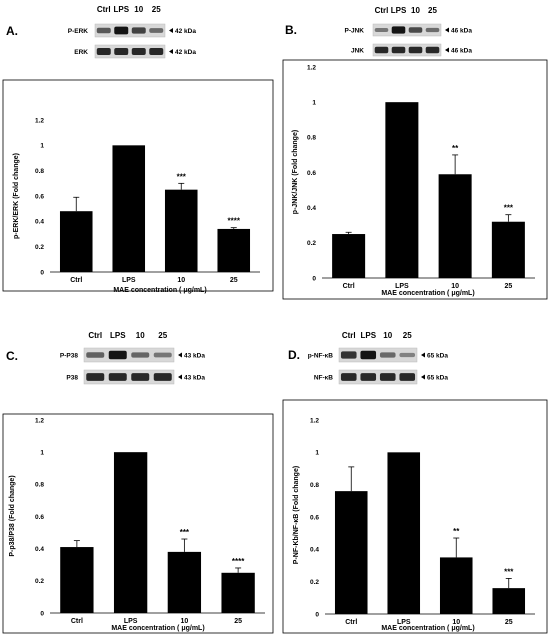 This screenshot has width=550, height=636. Describe the element at coordinates (295, 172) in the screenshot. I see `y-axis-label: p-JNK/JNK (Fold change)` at that location.